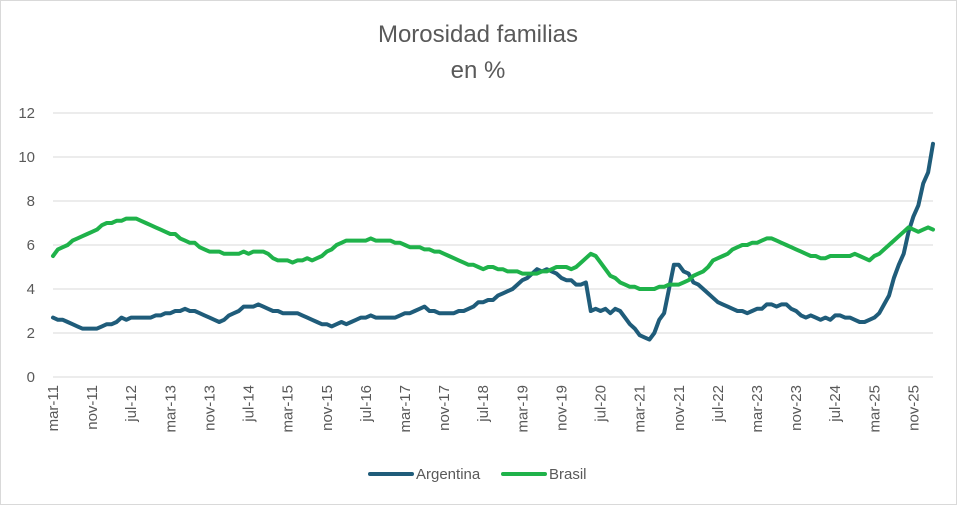 This screenshot has width=957, height=505. I want to click on x-tick: nov-11, so click(92, 407).